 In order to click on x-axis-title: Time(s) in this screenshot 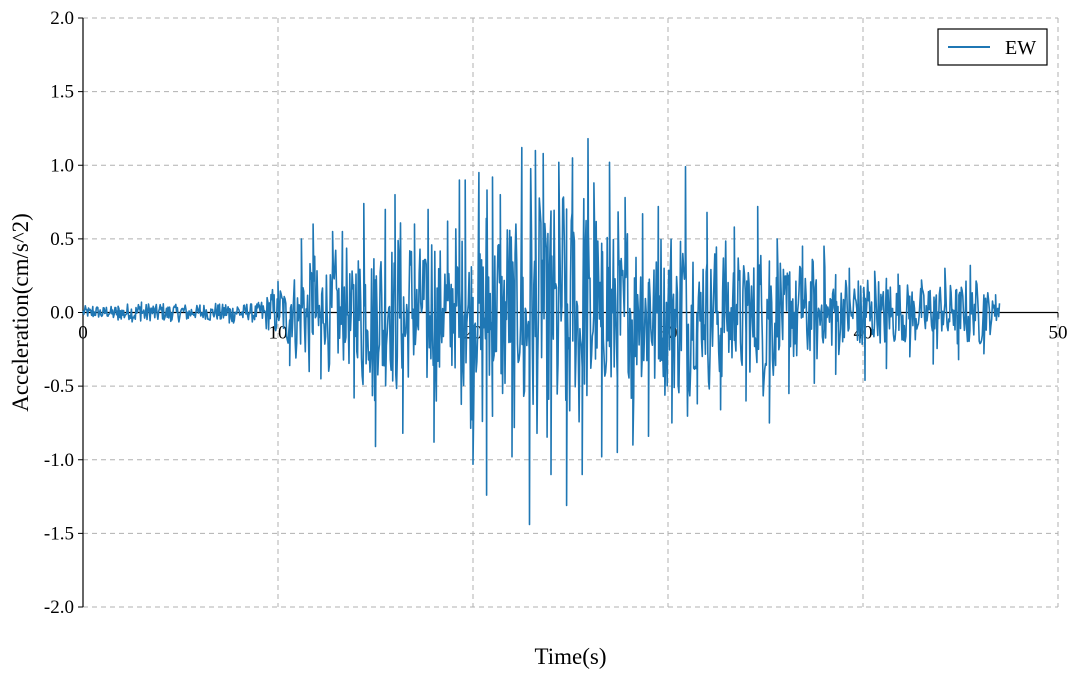, I will do `click(571, 656)`.